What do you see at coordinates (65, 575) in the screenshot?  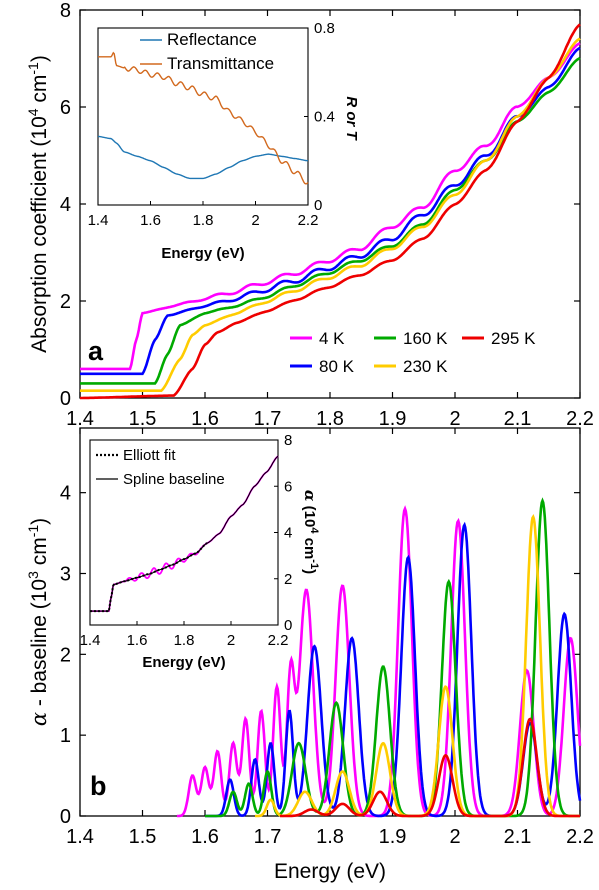 I see `panel-b-ytick-label: 3` at bounding box center [65, 575].